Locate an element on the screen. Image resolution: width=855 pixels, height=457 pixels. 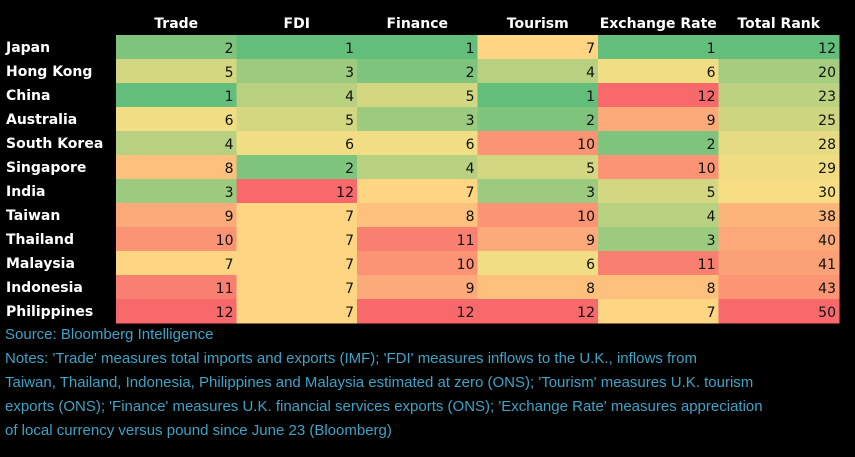
cell-value-singapore-trade: 8 is located at coordinates (229, 169).